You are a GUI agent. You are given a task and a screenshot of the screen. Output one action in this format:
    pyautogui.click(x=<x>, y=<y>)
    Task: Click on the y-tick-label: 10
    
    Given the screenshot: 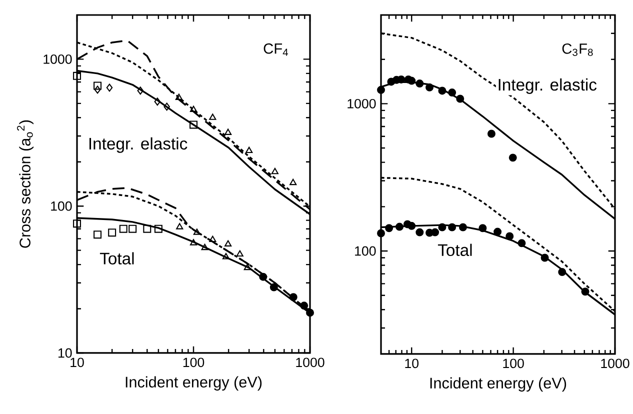 What is the action you would take?
    pyautogui.click(x=65, y=353)
    